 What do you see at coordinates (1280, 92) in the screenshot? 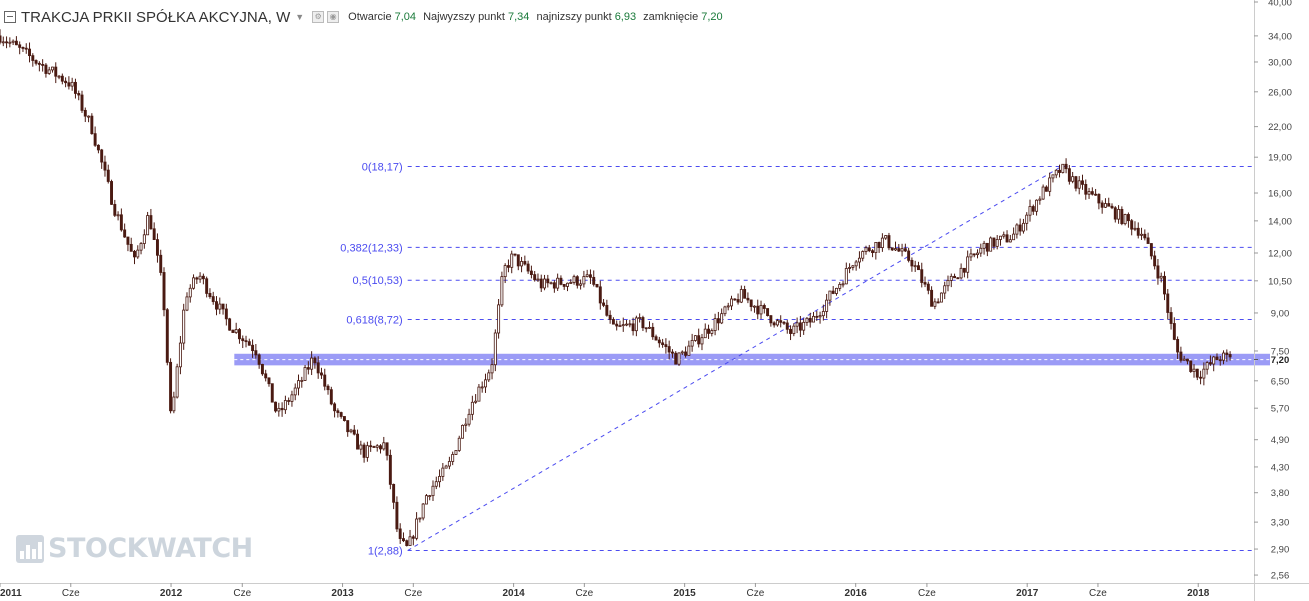
I see `y-tick-label: 26,00` at bounding box center [1280, 92].